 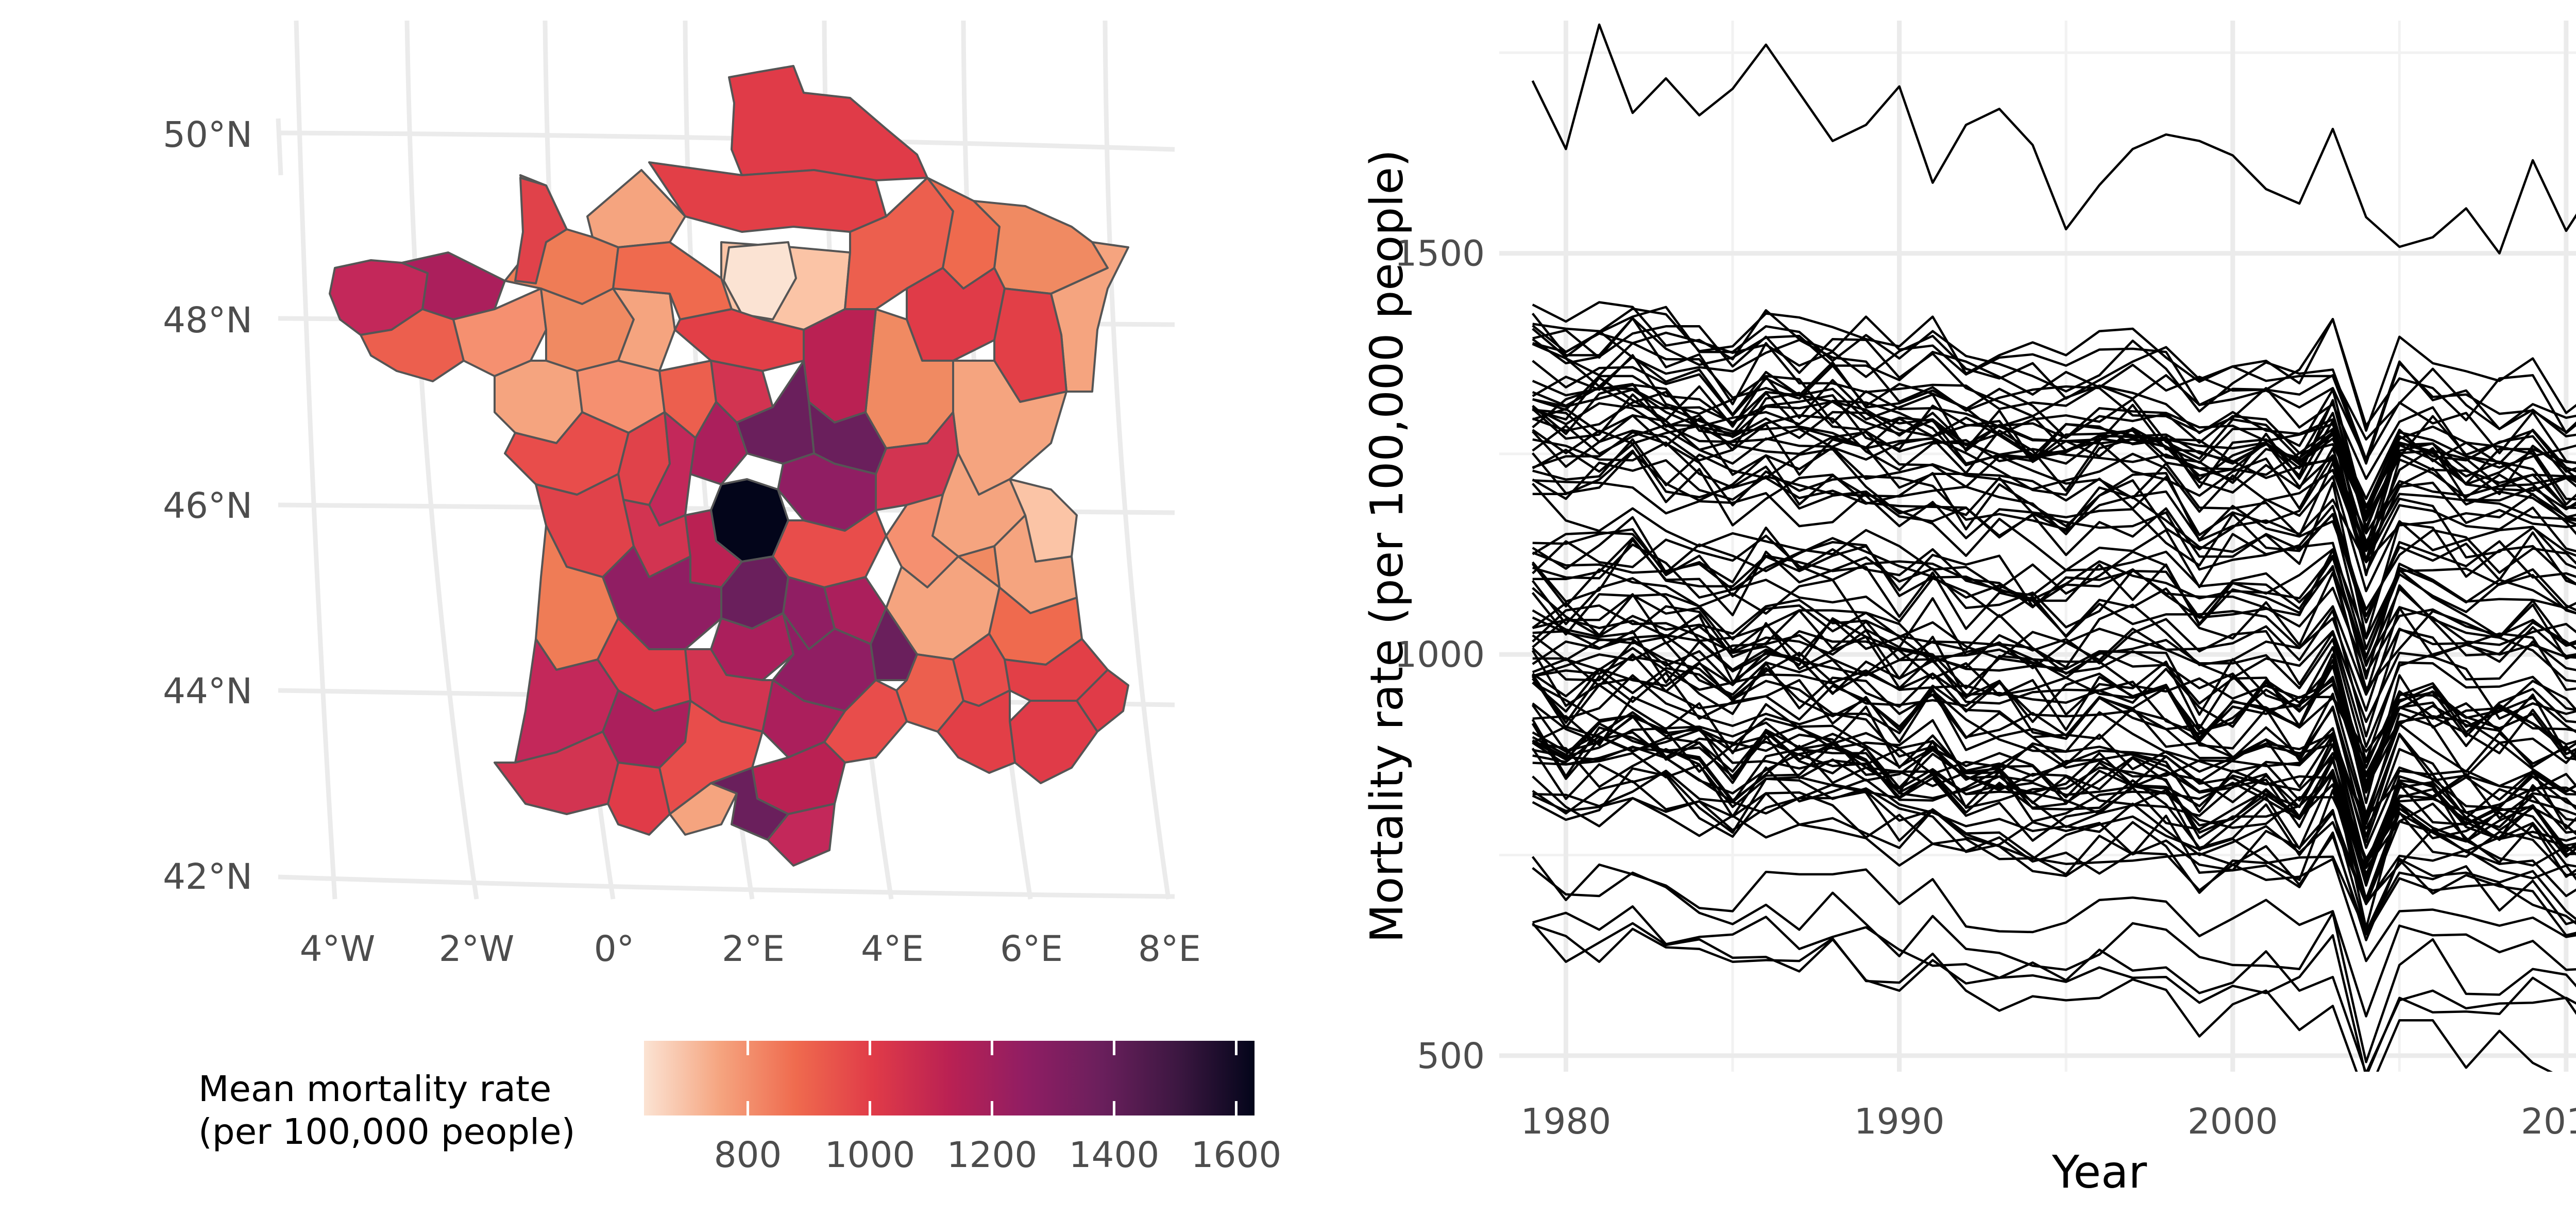 What do you see at coordinates (998, 1108) in the screenshot?
I see `legend-ticks: 800 1000 1200 1400 1600` at bounding box center [998, 1108].